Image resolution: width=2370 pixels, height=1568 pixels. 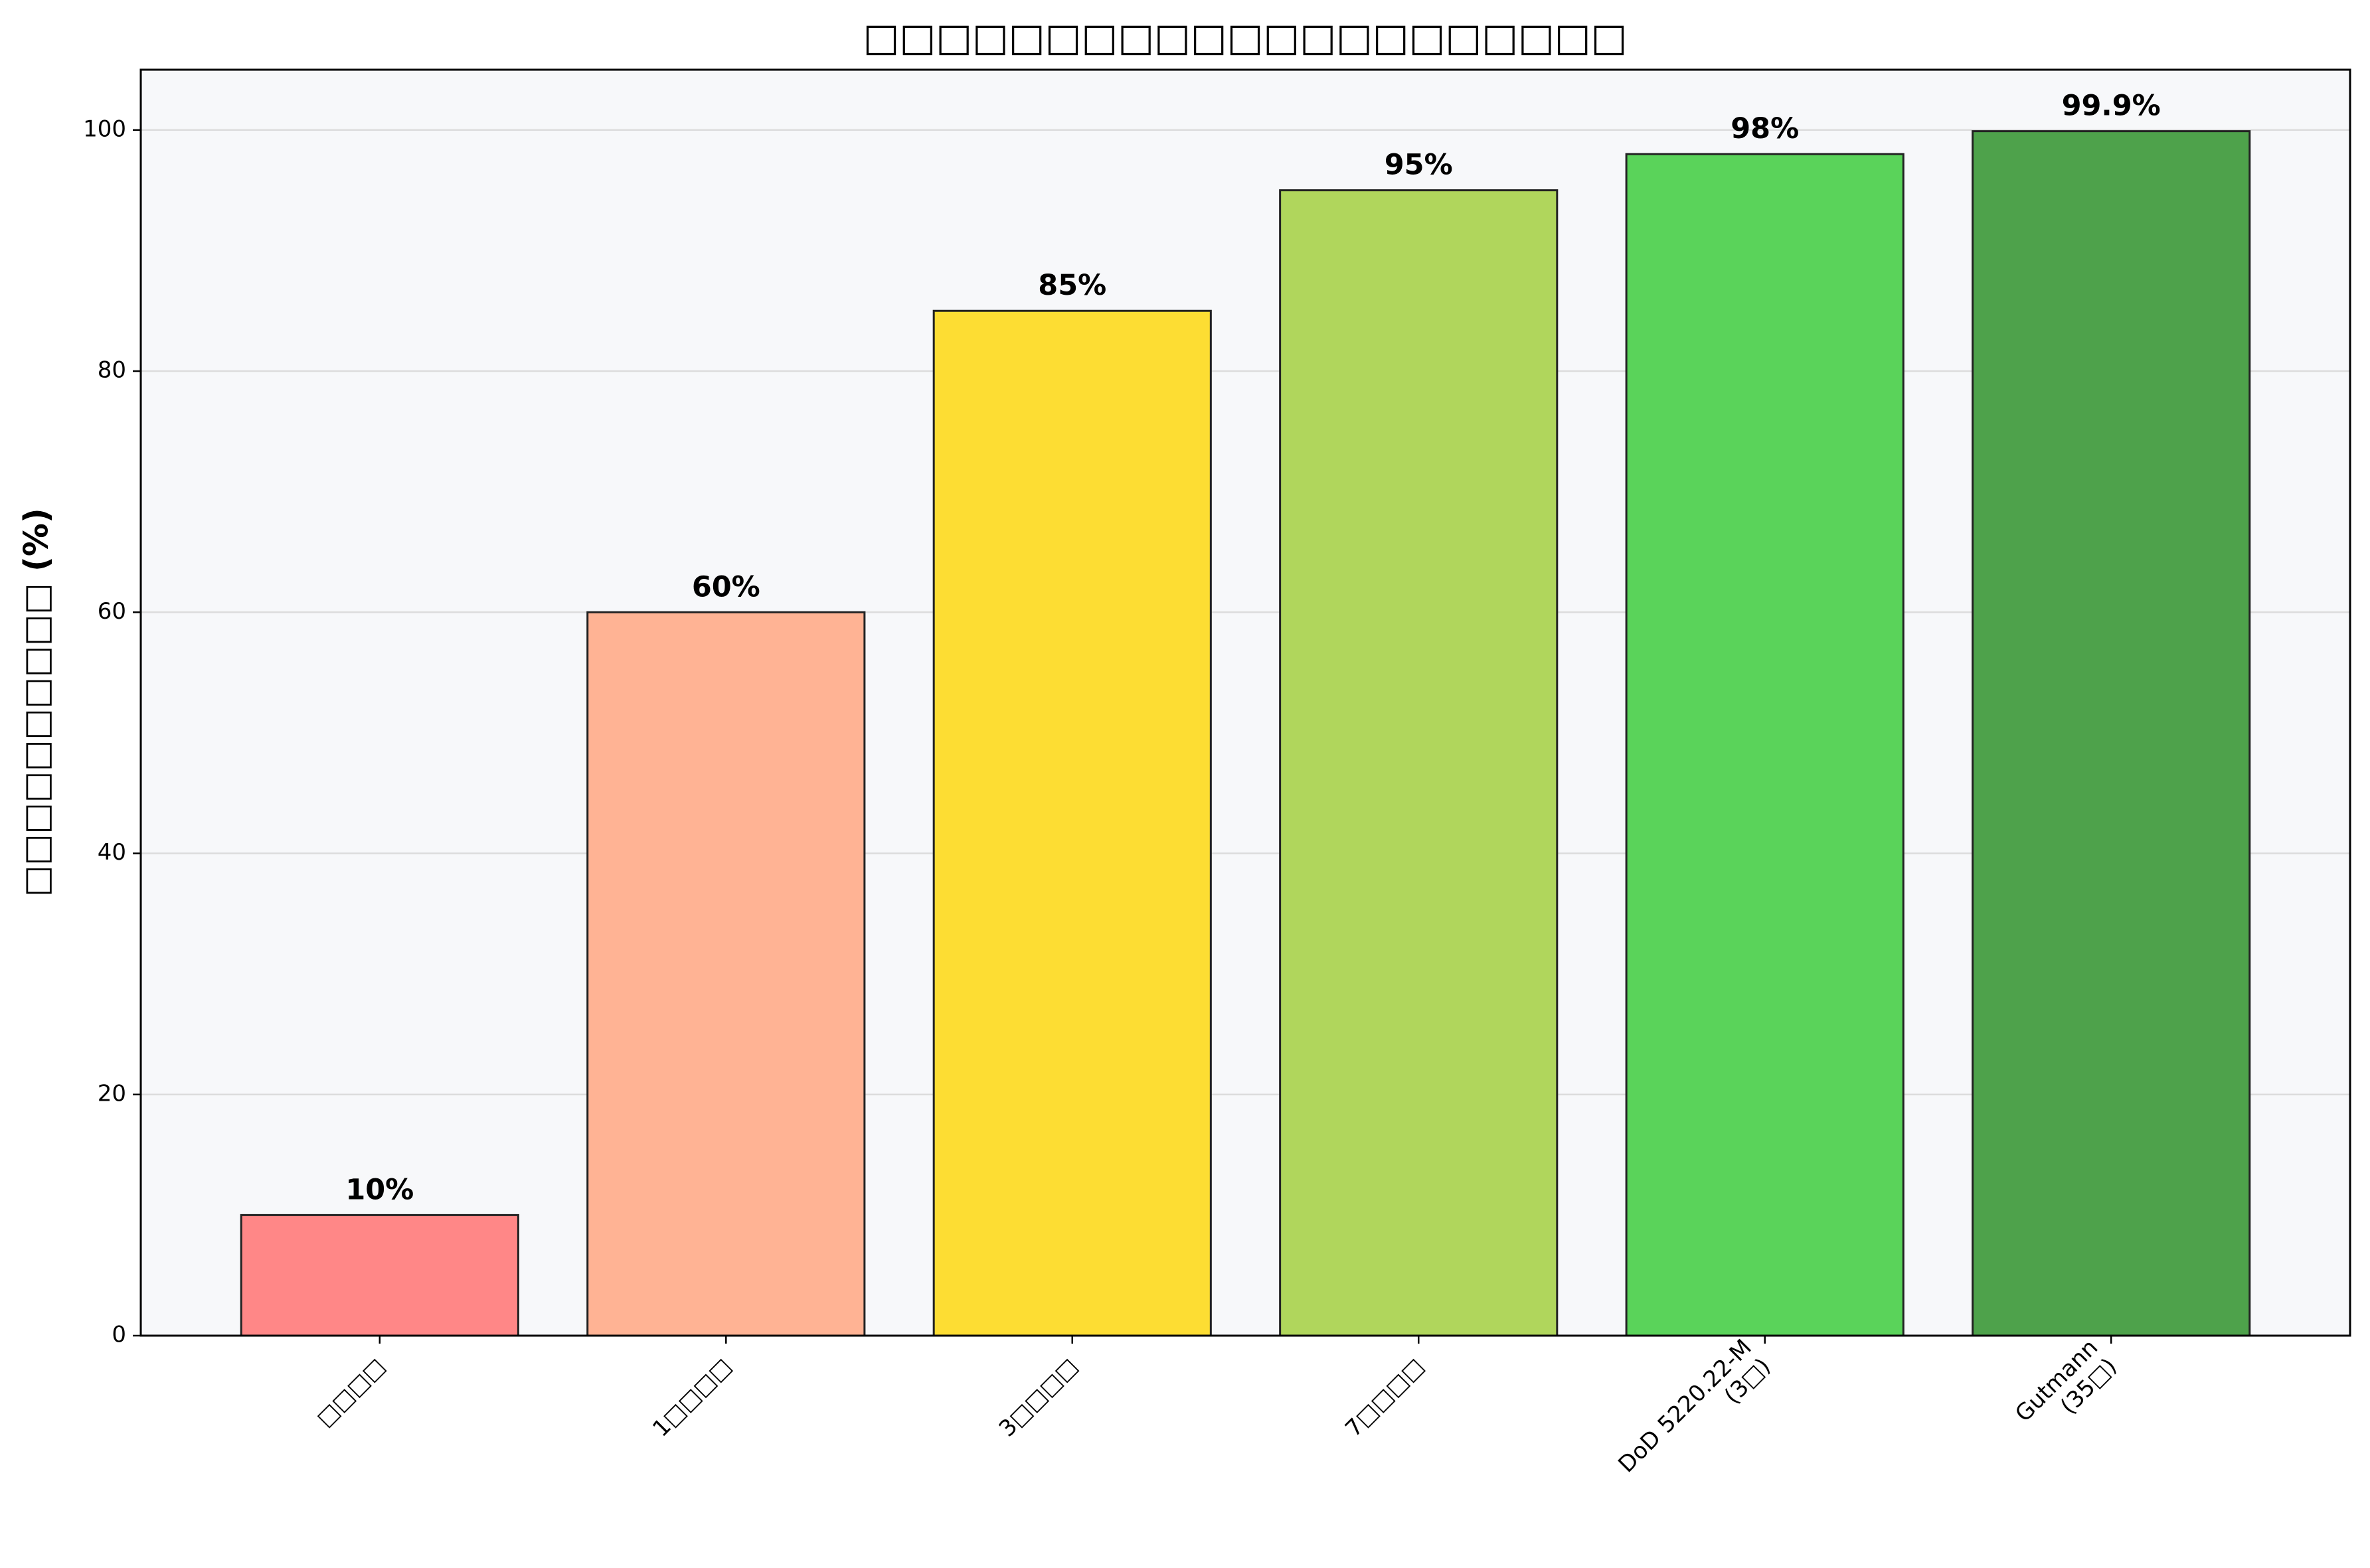 What do you see at coordinates (1419, 165) in the screenshot?
I see `value-label: 95%` at bounding box center [1419, 165].